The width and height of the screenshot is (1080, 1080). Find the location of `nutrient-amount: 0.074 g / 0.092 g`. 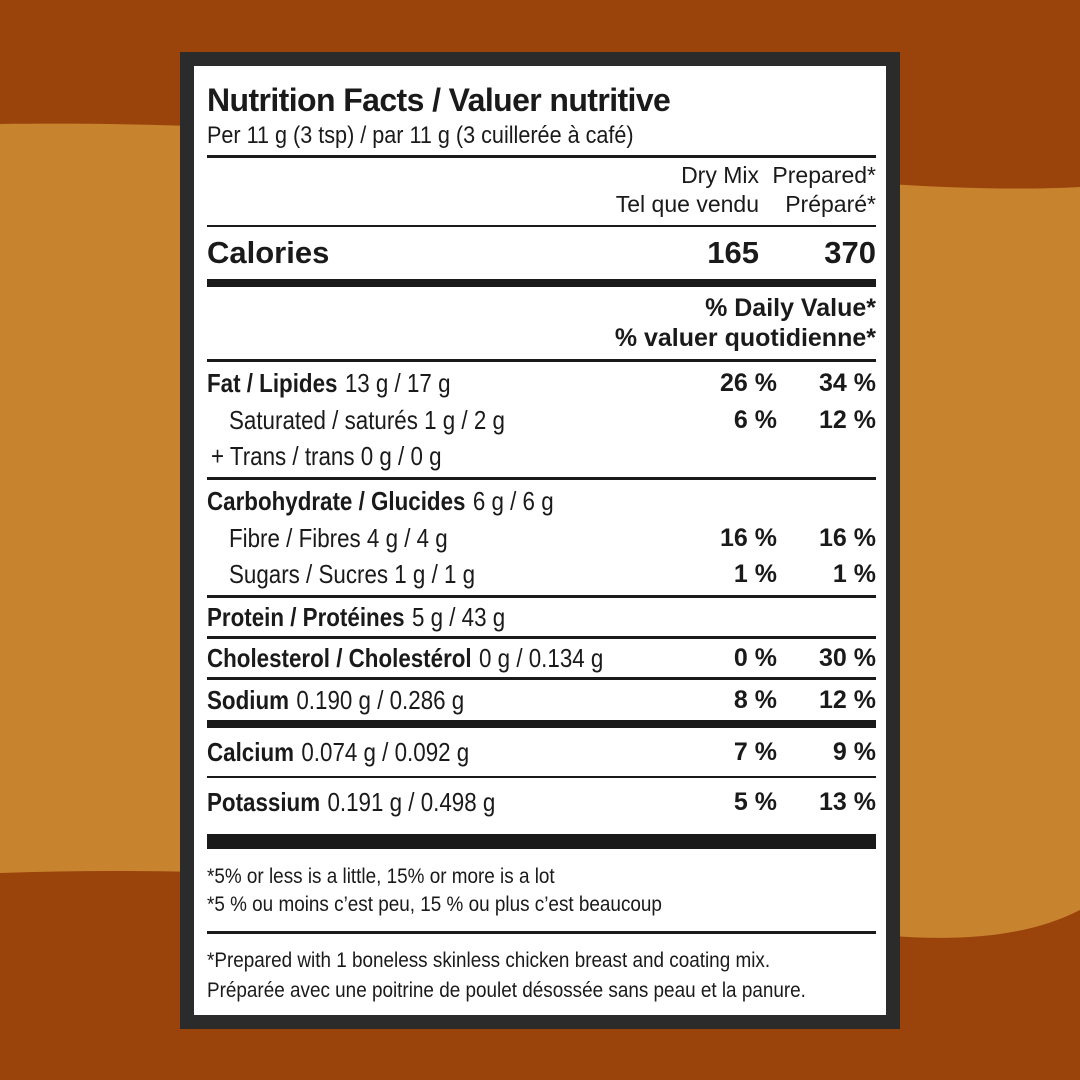

nutrient-amount: 0.074 g / 0.092 g is located at coordinates (385, 752).